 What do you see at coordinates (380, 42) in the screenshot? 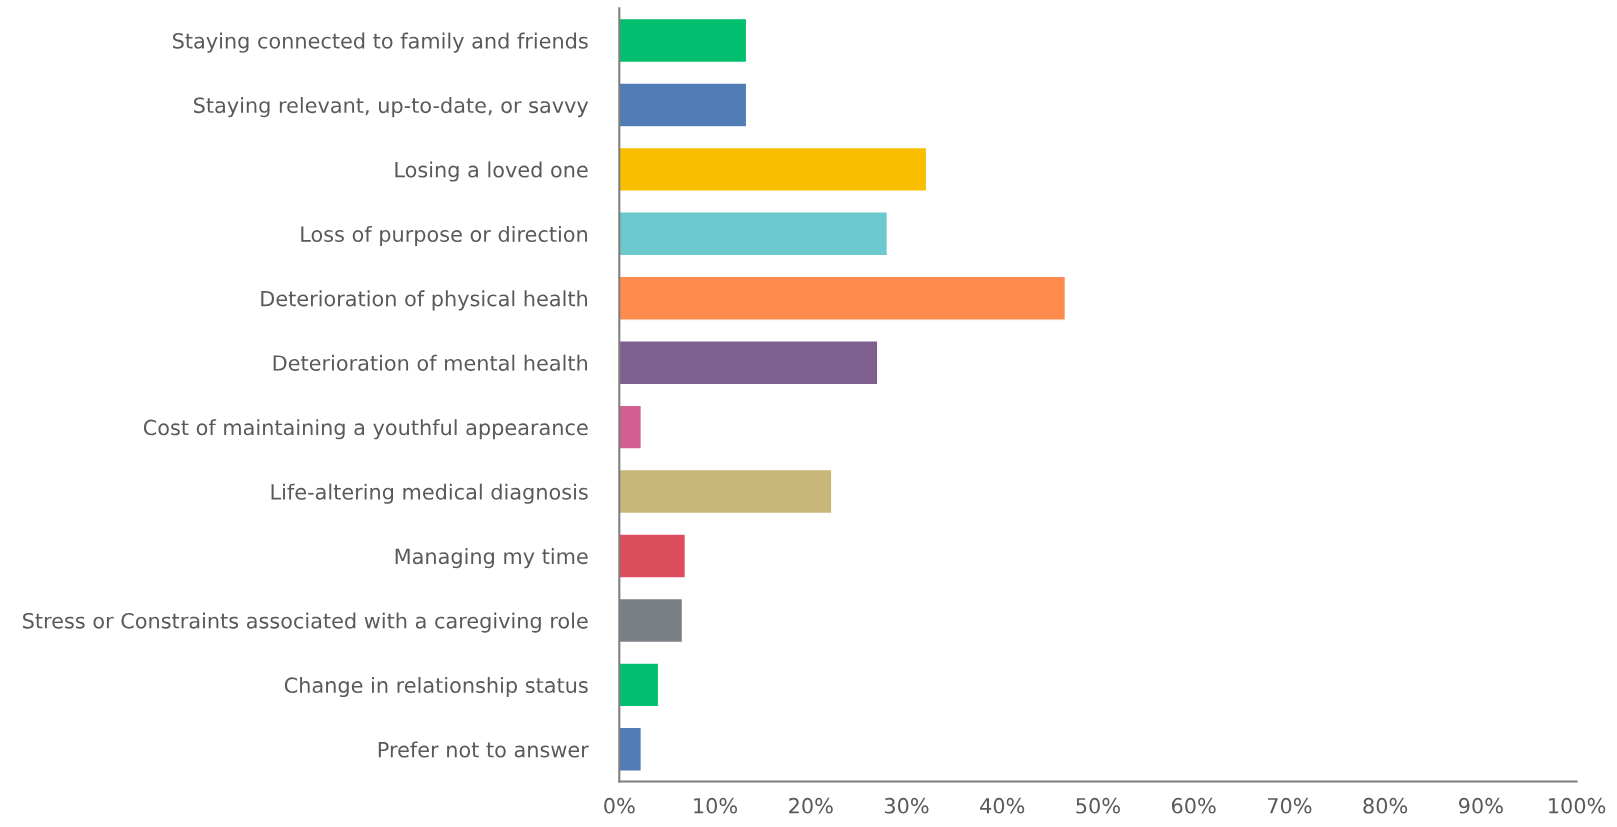
I see `y-tick-label: Staying connected to family and friends` at bounding box center [380, 42].